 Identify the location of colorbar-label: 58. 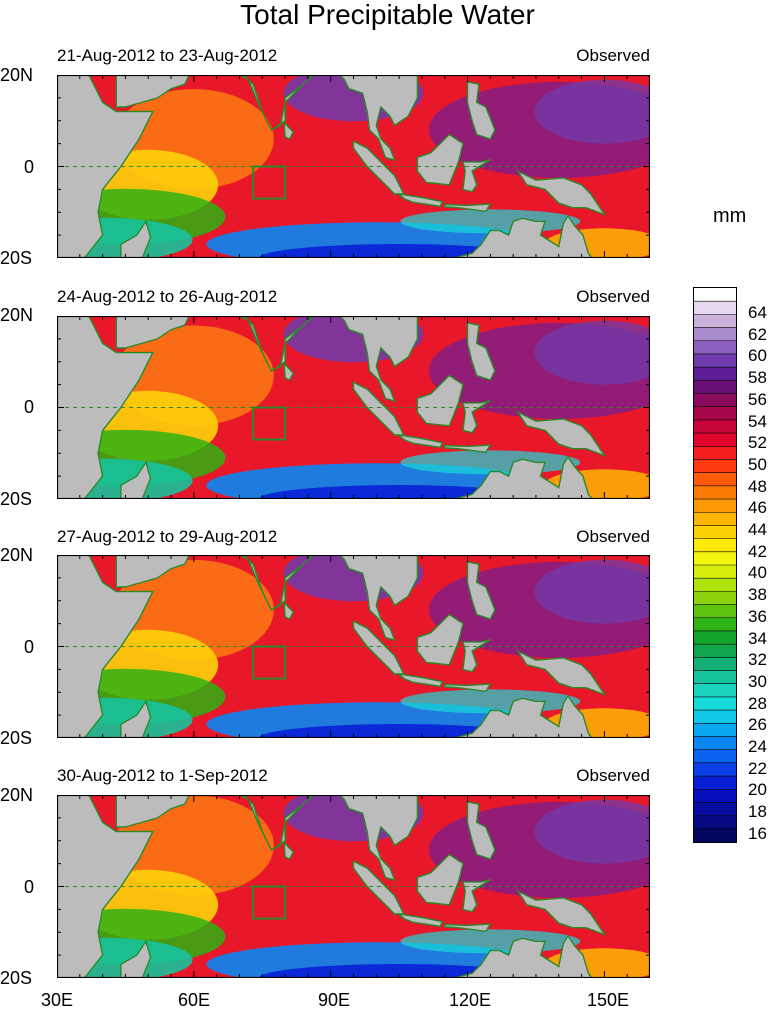
(757, 378).